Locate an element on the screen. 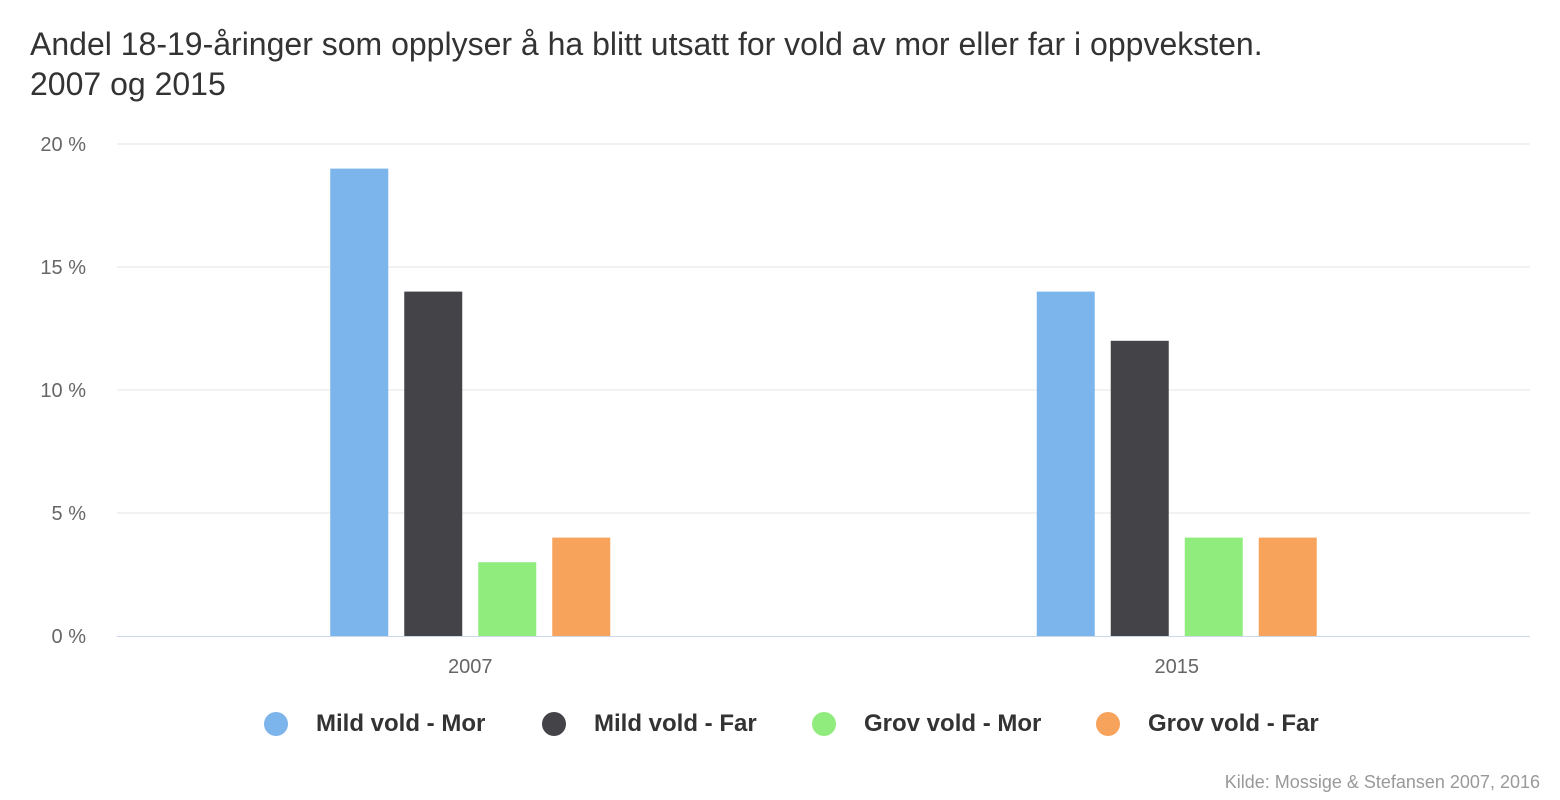 The width and height of the screenshot is (1560, 800). legend-label: Mild vold - Far is located at coordinates (675, 723).